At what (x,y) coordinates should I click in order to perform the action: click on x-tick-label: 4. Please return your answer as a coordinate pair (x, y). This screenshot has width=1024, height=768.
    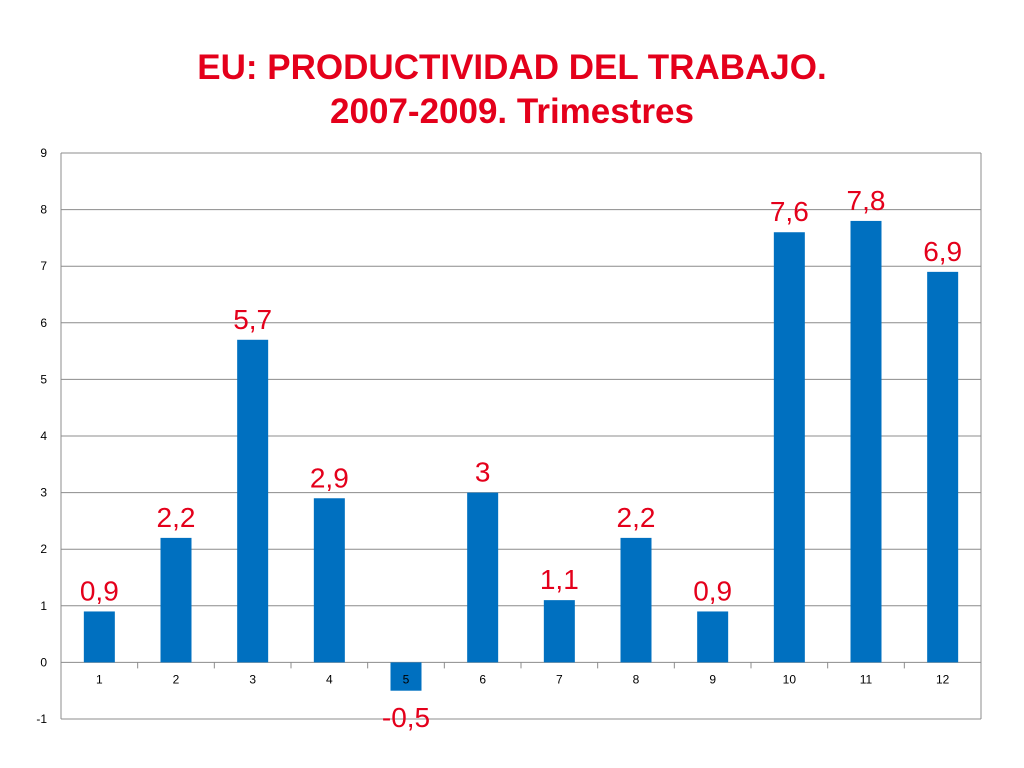
    Looking at the image, I should click on (329, 679).